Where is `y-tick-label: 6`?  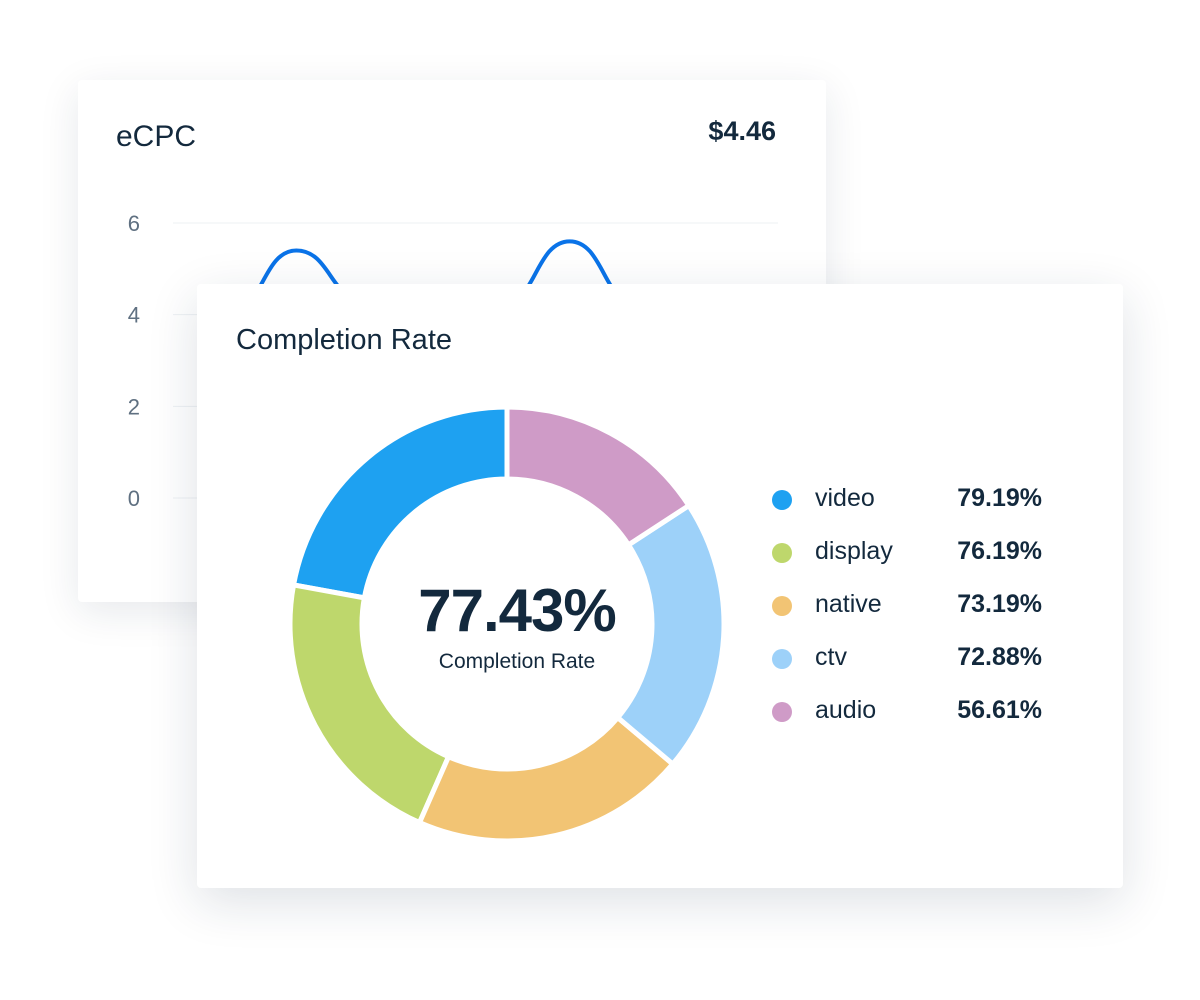 y-tick-label: 6 is located at coordinates (134, 223).